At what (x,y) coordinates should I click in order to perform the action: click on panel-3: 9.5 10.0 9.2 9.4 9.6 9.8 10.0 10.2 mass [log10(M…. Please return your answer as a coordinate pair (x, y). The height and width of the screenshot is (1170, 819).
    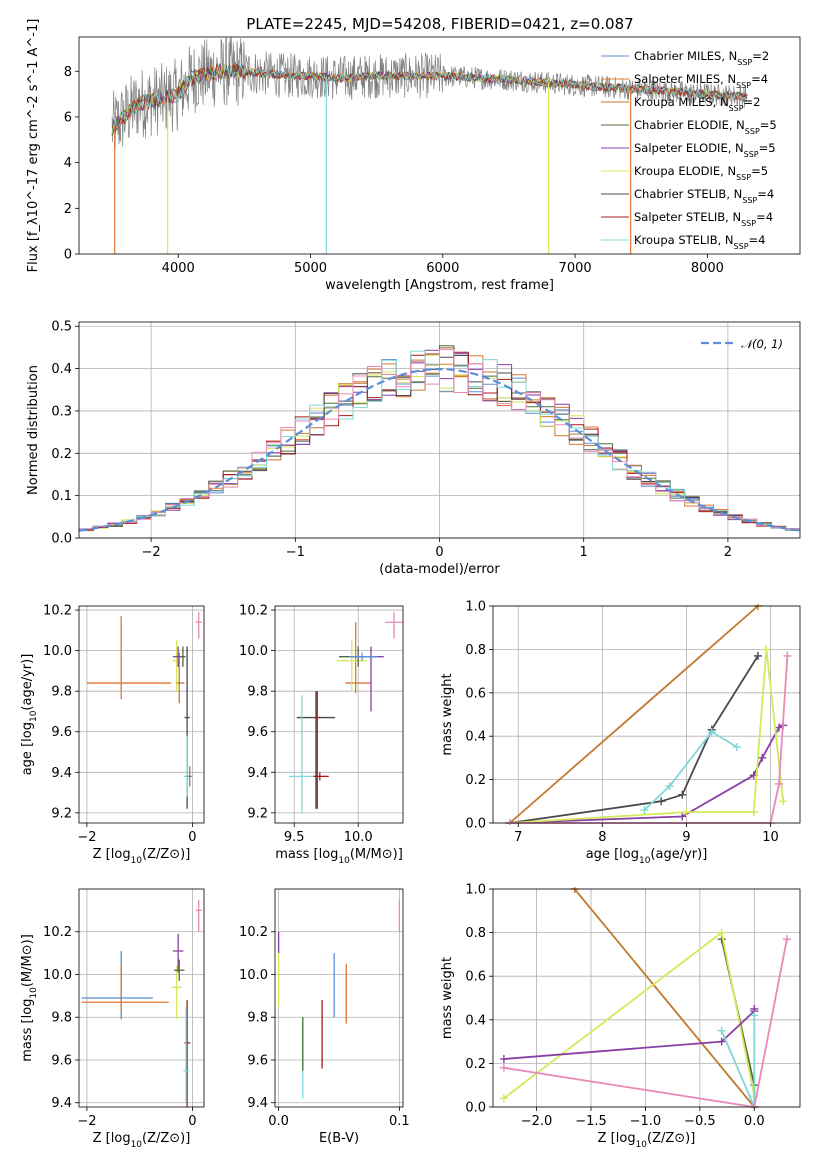
    Looking at the image, I should click on (321, 735).